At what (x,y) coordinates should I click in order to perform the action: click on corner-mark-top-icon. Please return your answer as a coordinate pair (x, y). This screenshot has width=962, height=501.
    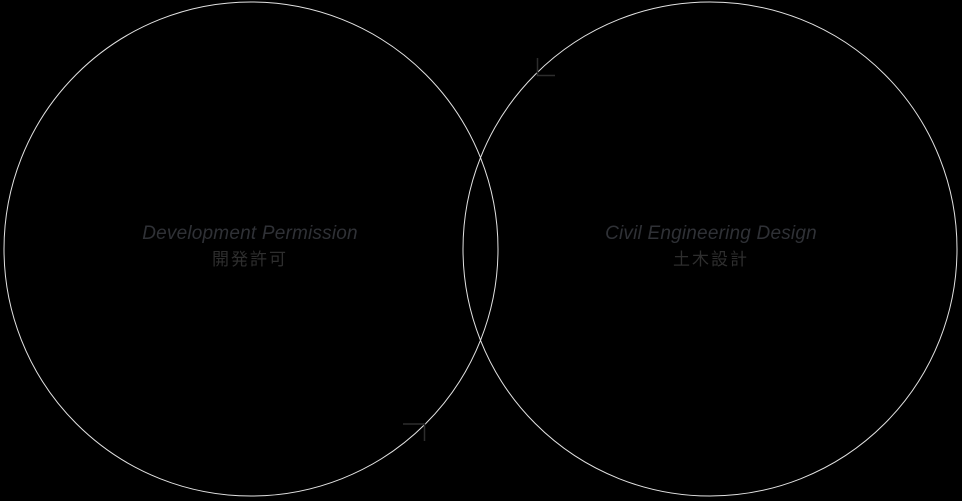
    Looking at the image, I should click on (545, 67).